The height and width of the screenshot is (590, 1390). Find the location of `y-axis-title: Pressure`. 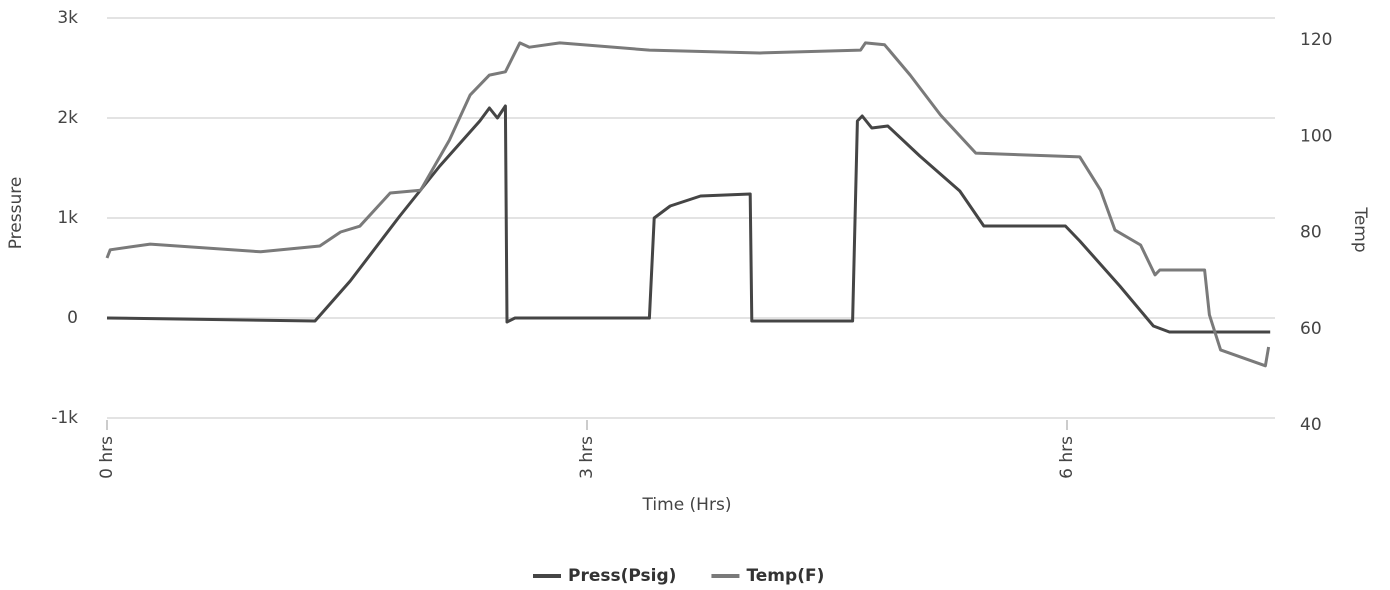

y-axis-title: Pressure is located at coordinates (16, 213).